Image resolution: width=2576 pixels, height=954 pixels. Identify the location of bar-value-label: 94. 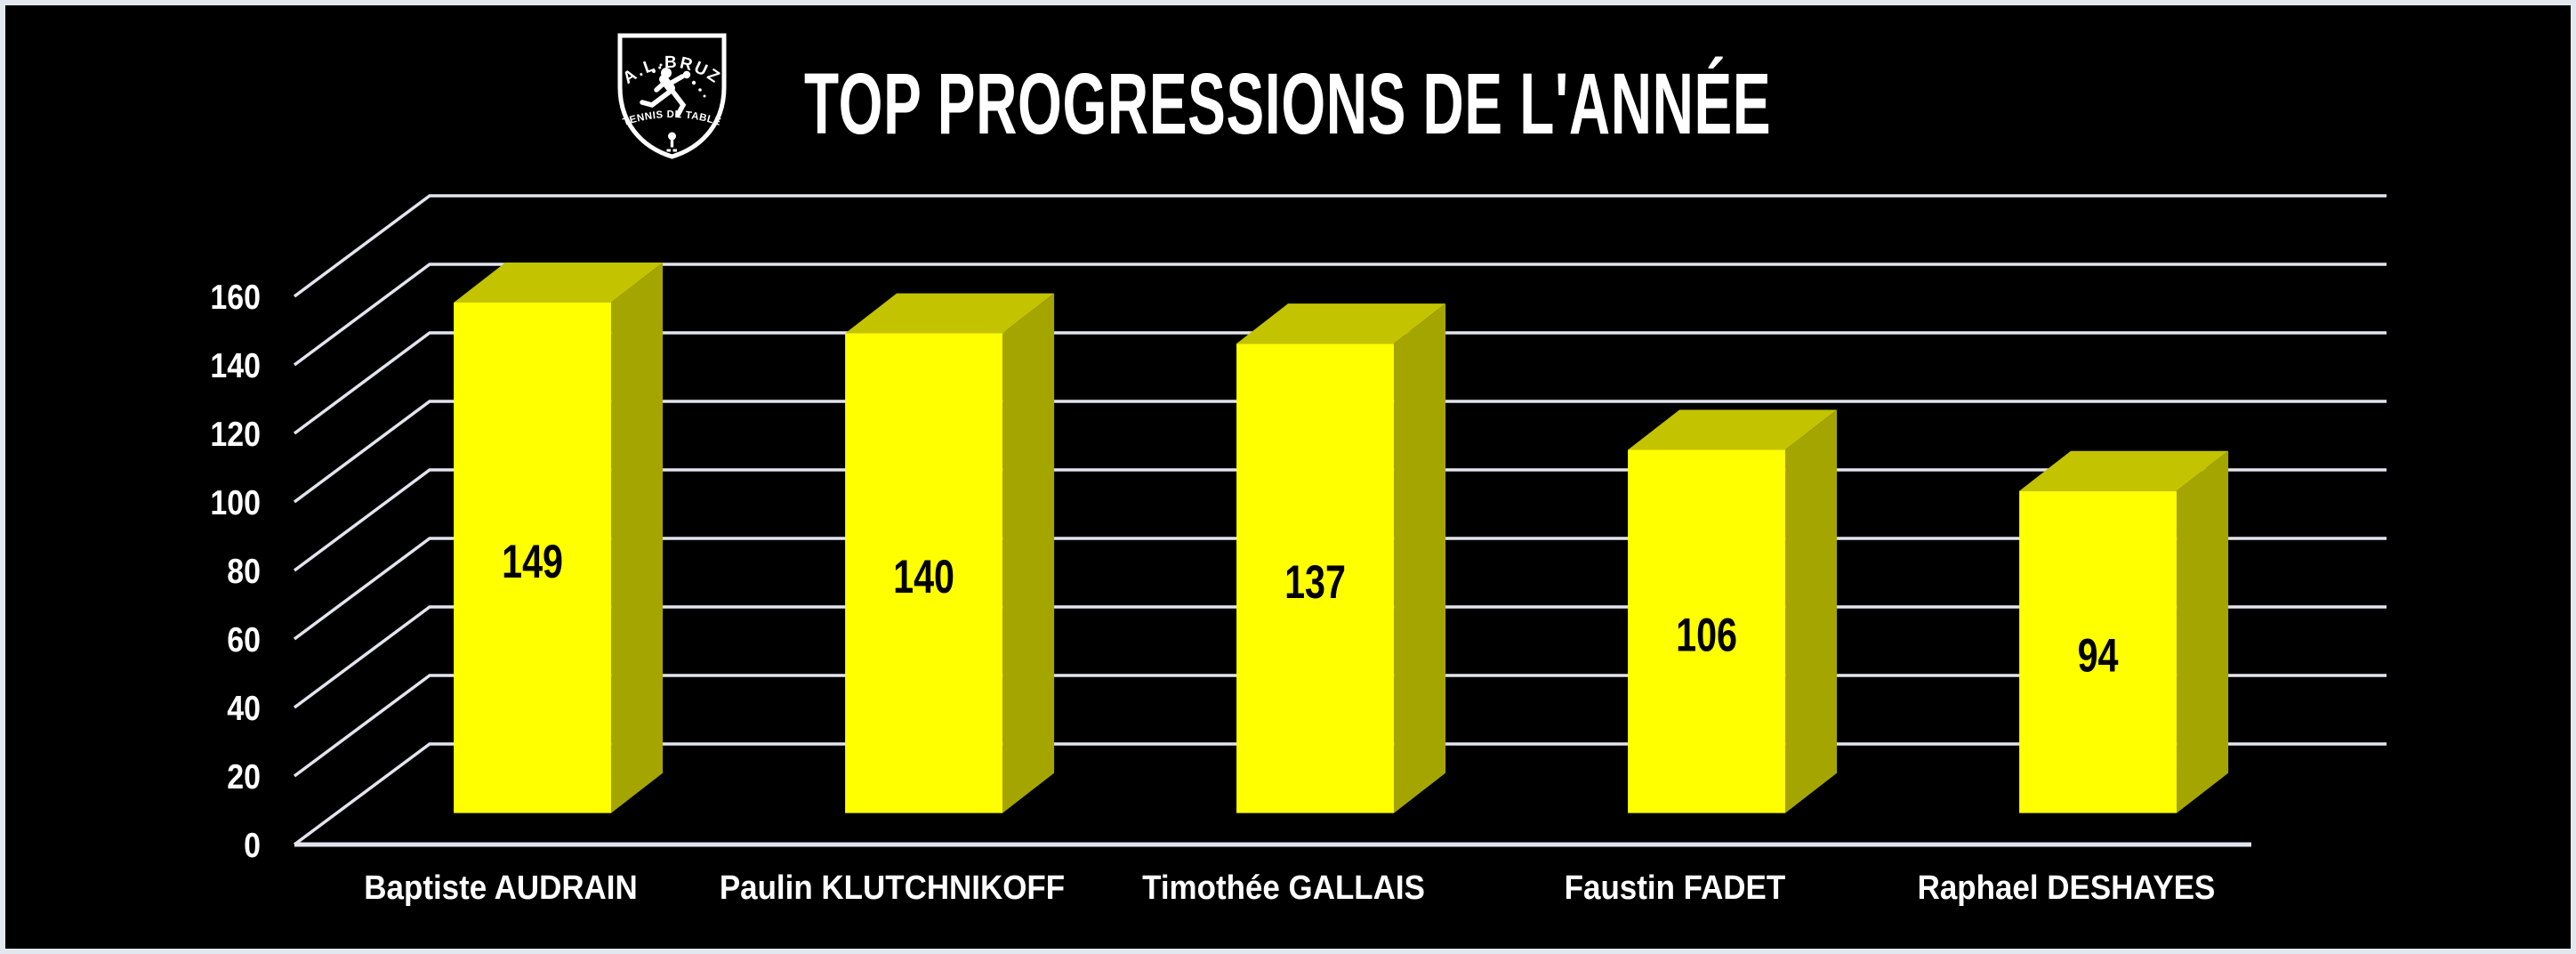
(2098, 656).